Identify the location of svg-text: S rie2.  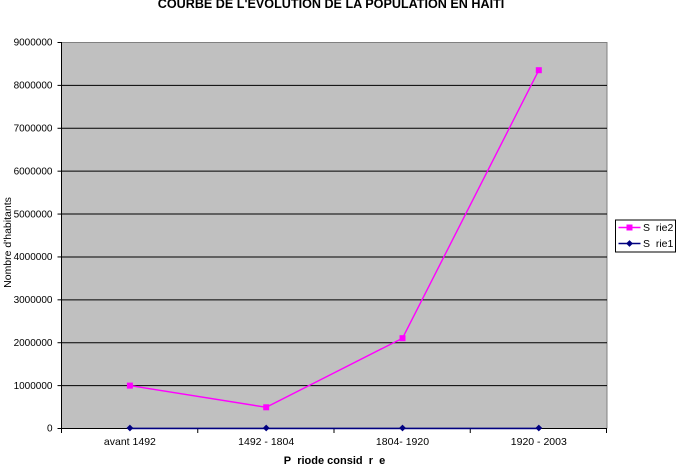
(658, 228).